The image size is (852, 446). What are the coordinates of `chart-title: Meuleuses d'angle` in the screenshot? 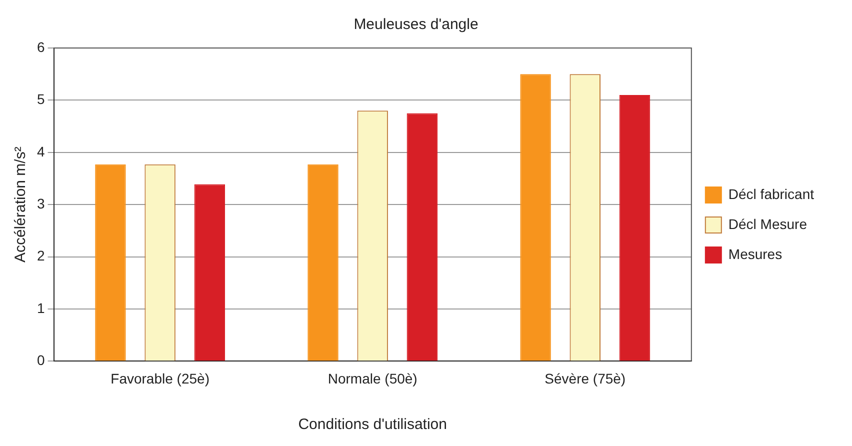 It's located at (416, 25).